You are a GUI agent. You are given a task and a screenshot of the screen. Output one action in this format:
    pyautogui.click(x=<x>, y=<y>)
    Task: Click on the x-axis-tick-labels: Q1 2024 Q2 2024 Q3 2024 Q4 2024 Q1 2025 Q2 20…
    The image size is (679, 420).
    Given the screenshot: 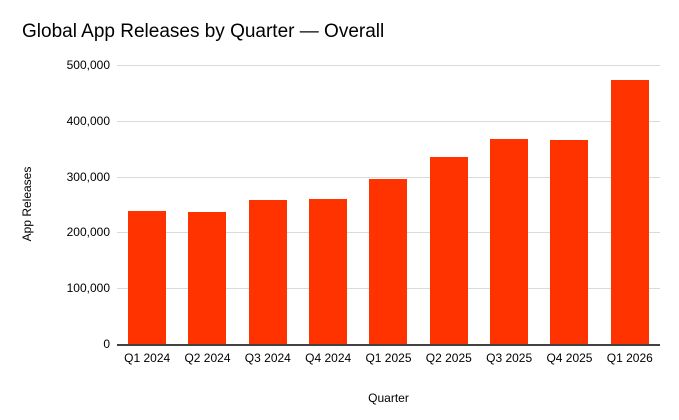 What is the action you would take?
    pyautogui.click(x=388, y=358)
    